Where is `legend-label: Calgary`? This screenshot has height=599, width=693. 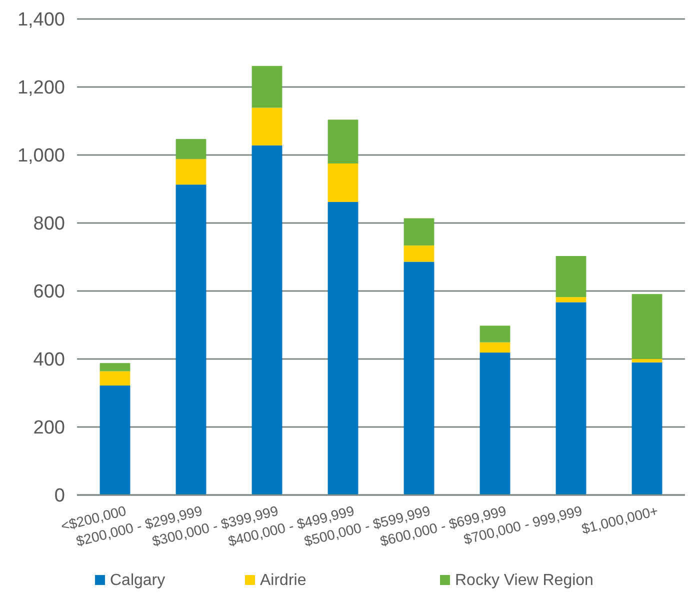 legend-label: Calgary is located at coordinates (138, 580).